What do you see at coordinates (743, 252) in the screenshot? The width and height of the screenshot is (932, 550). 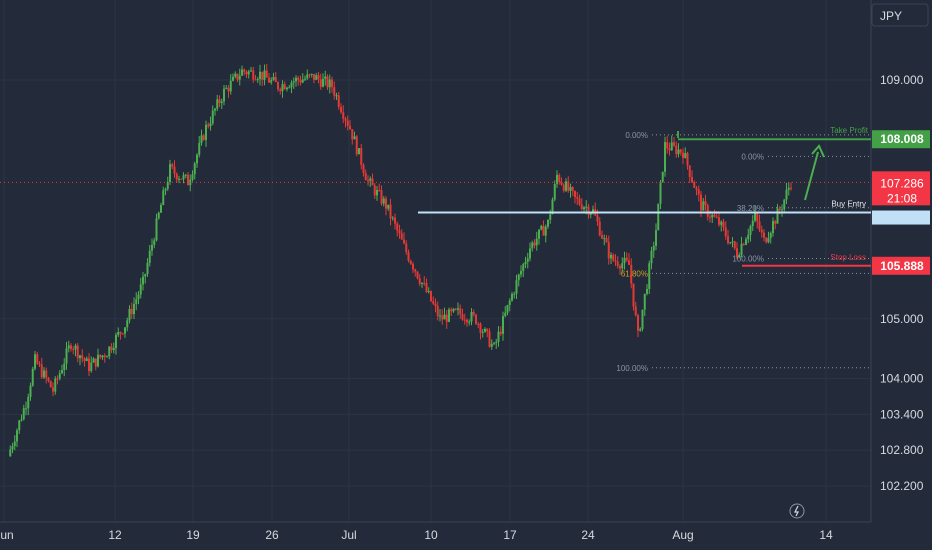 I see `fib-levels: 0.00% 61.80% 100.00% 0.00% 38.20% 100.00%` at bounding box center [743, 252].